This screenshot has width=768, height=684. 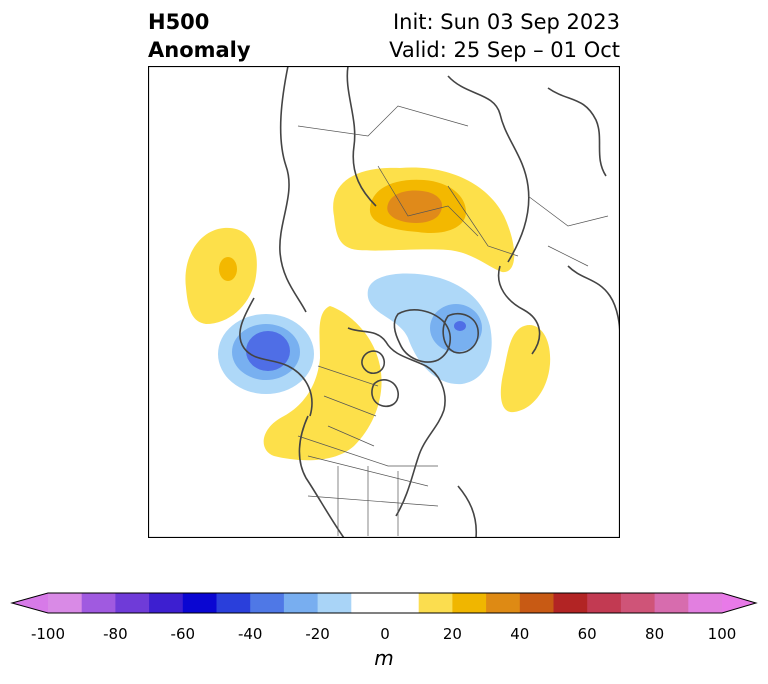 I want to click on colorbar-under-arrow, so click(x=30, y=603).